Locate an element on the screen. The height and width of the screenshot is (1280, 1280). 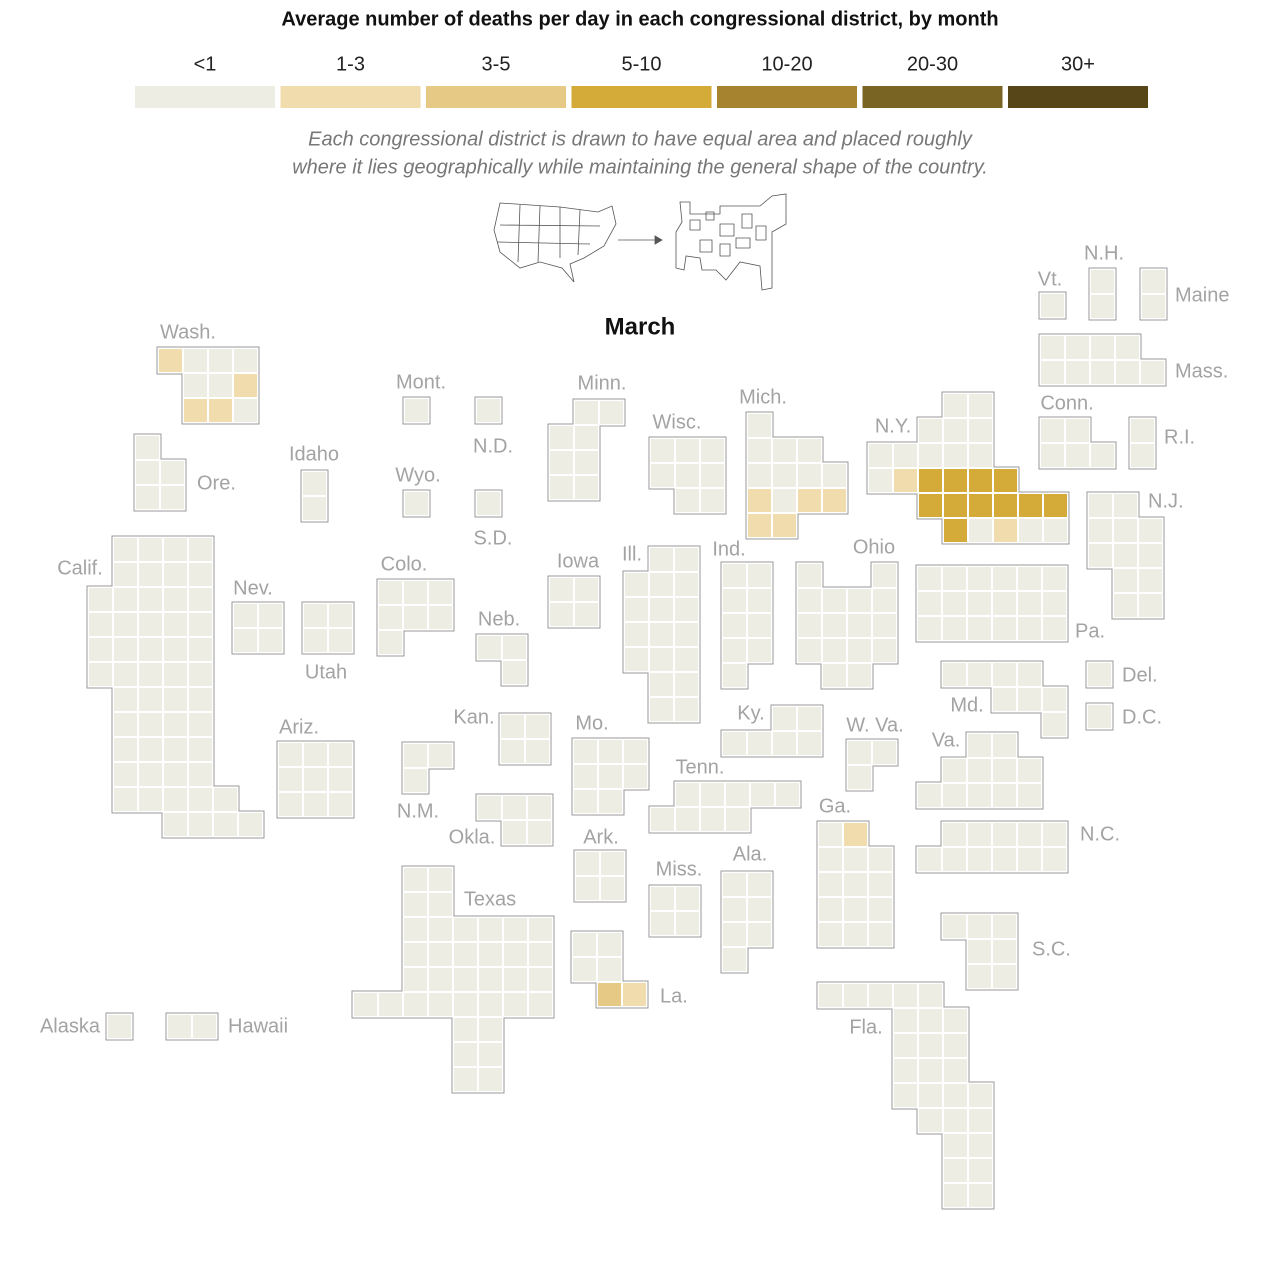
explainer-graphic is located at coordinates (640, 242).